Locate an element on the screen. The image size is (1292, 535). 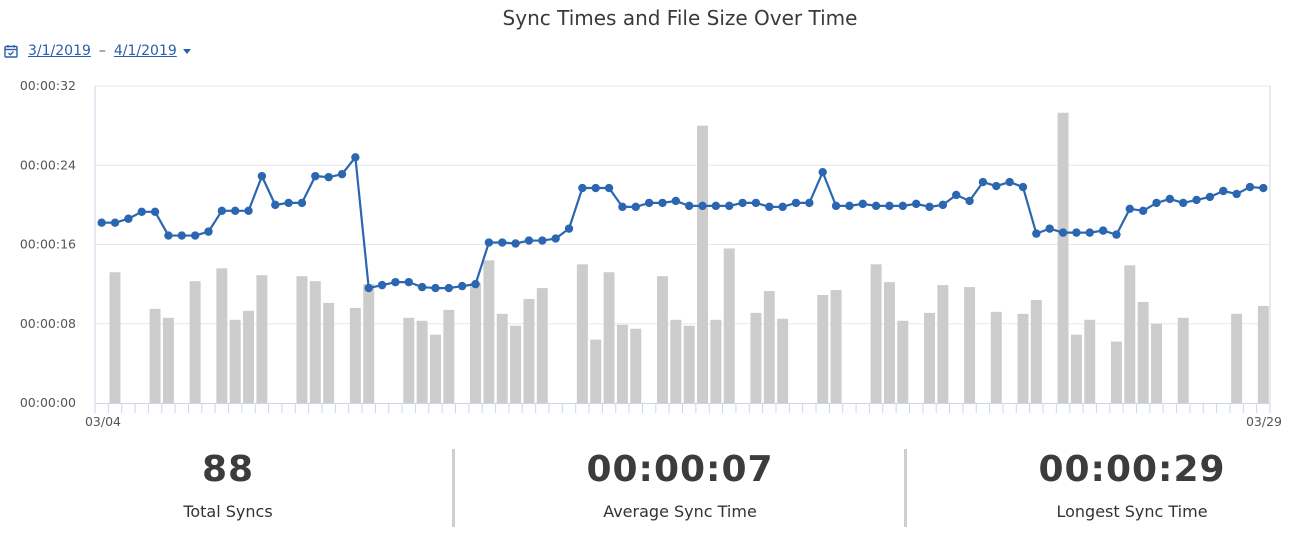
end-date-link: 4/1/2019 is located at coordinates (145, 51).